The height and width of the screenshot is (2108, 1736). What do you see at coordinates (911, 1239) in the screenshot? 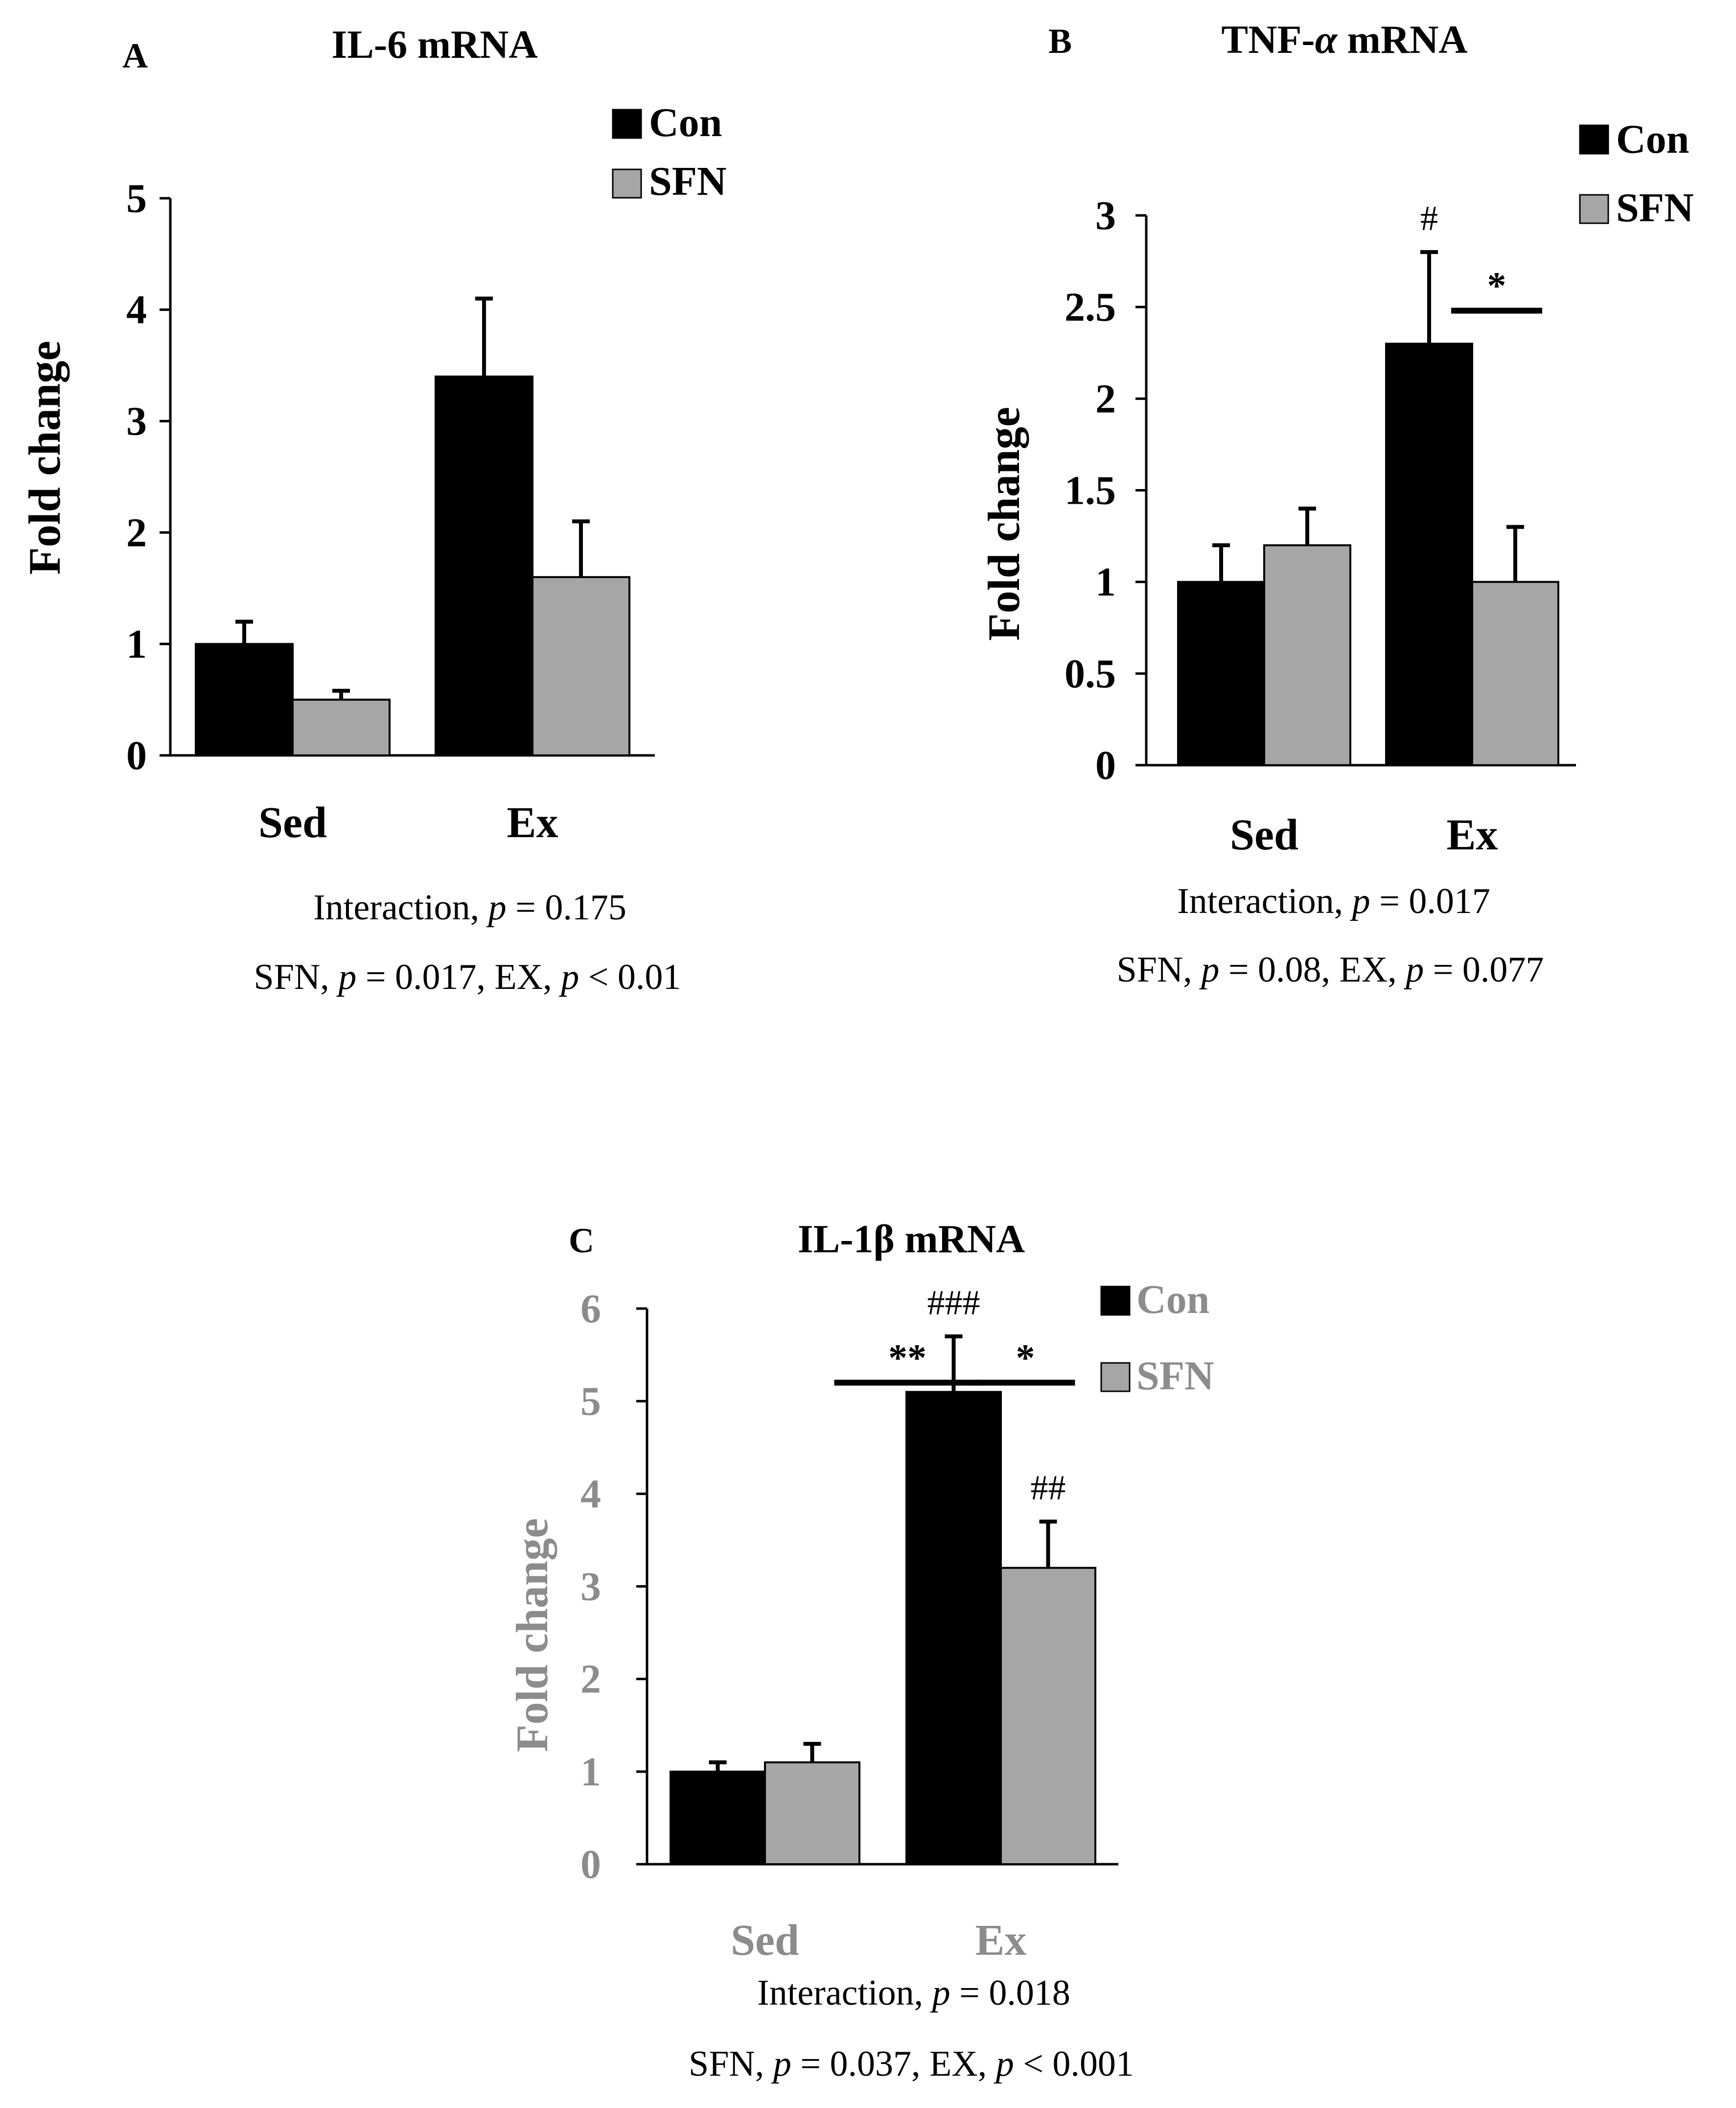
I see `panel-c-title: IL-1β mRNA` at bounding box center [911, 1239].